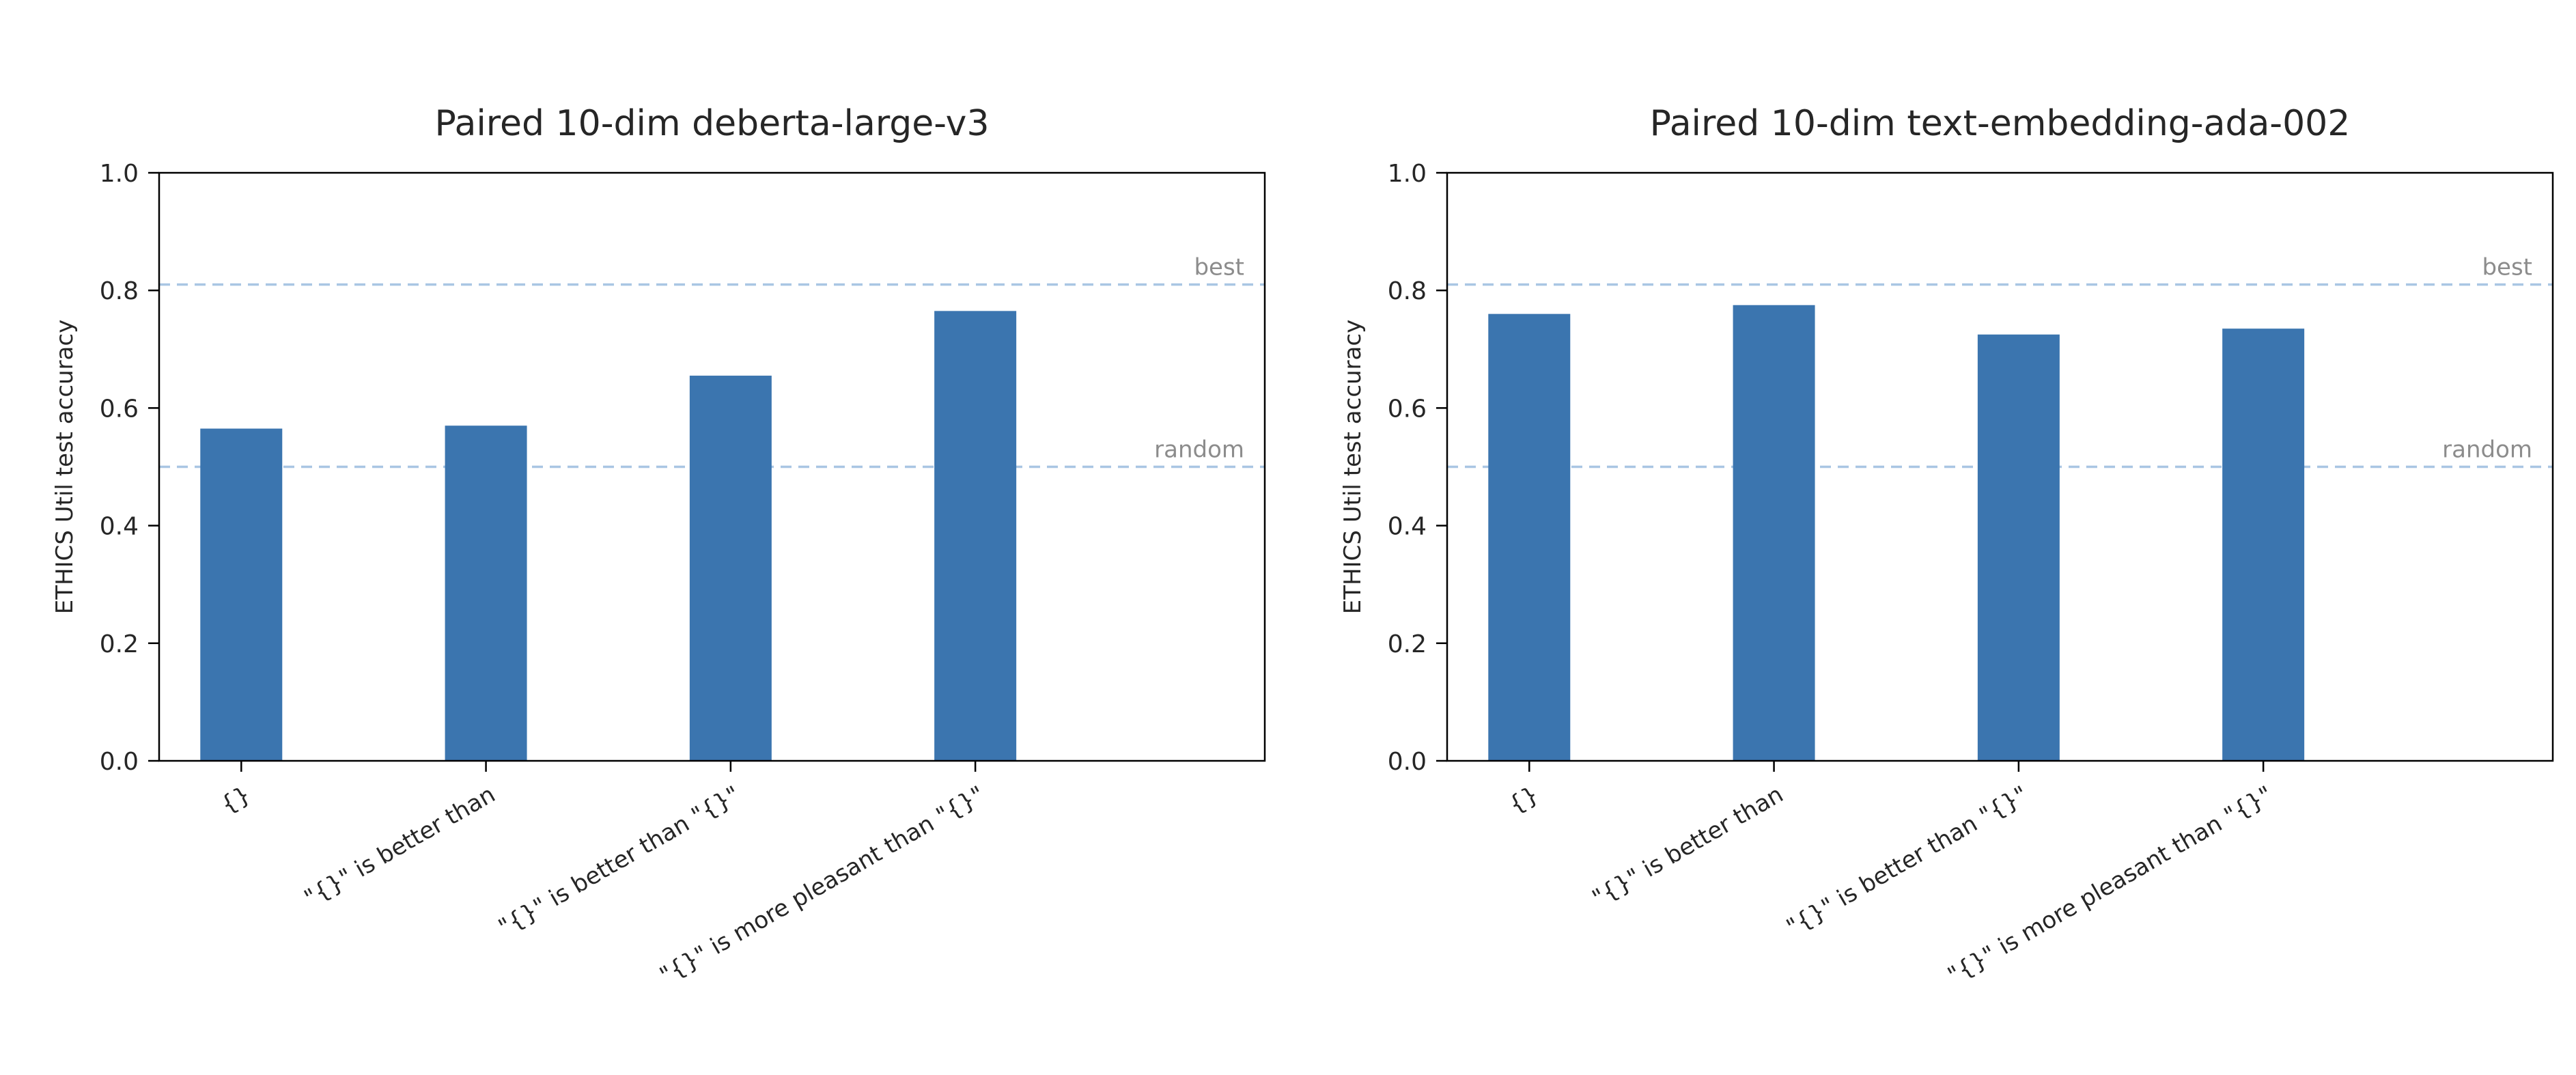  Describe the element at coordinates (2000, 124) in the screenshot. I see `chart-title: Paired 10-dim text-embedding-ada-002` at that location.